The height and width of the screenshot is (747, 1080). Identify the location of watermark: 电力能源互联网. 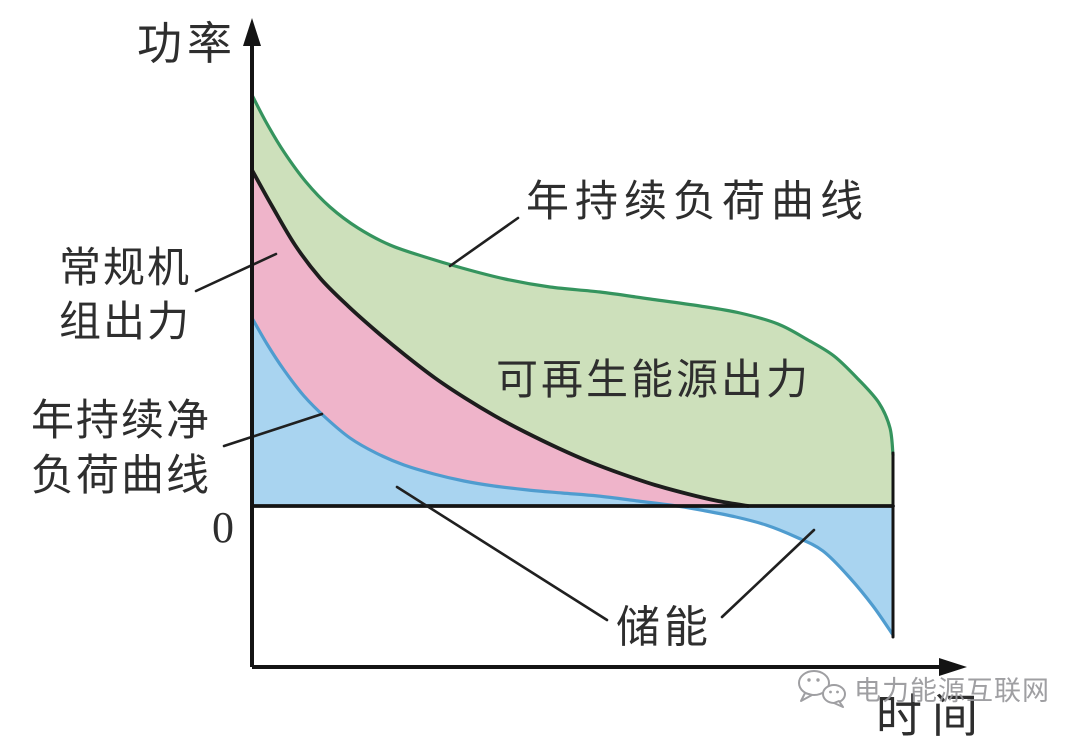
(921, 688).